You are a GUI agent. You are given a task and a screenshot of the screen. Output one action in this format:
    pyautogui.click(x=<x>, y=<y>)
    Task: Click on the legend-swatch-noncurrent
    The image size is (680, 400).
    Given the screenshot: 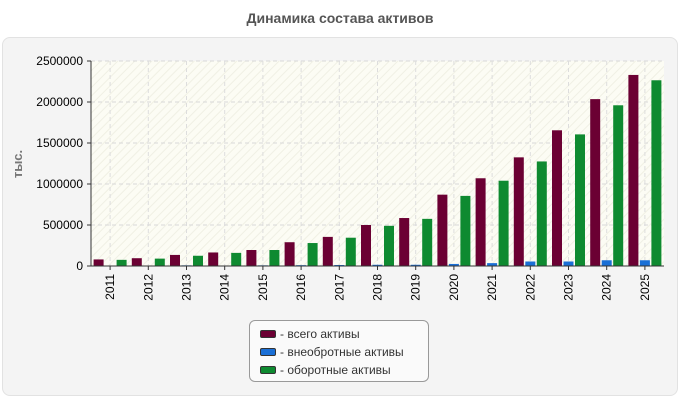 What is the action you would take?
    pyautogui.click(x=268, y=352)
    